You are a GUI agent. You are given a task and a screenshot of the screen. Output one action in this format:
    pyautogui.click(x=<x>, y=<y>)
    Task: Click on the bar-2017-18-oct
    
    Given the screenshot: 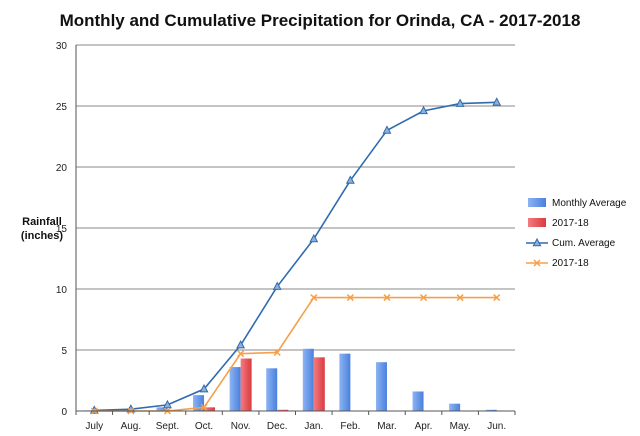 What is the action you would take?
    pyautogui.click(x=210, y=409)
    